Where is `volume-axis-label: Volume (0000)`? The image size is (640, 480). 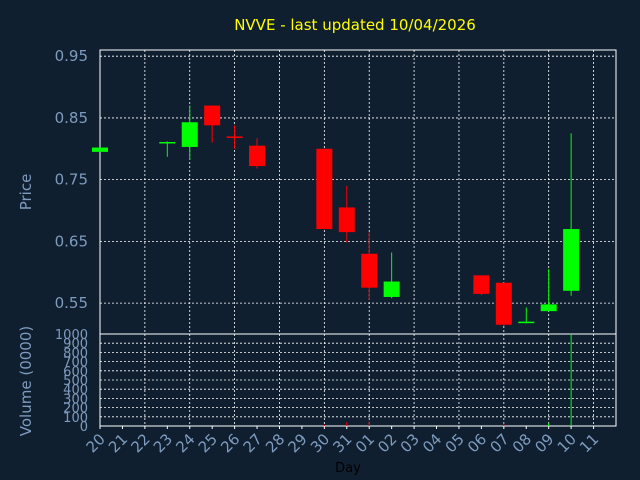 volume-axis-label: Volume (0000) is located at coordinates (26, 381).